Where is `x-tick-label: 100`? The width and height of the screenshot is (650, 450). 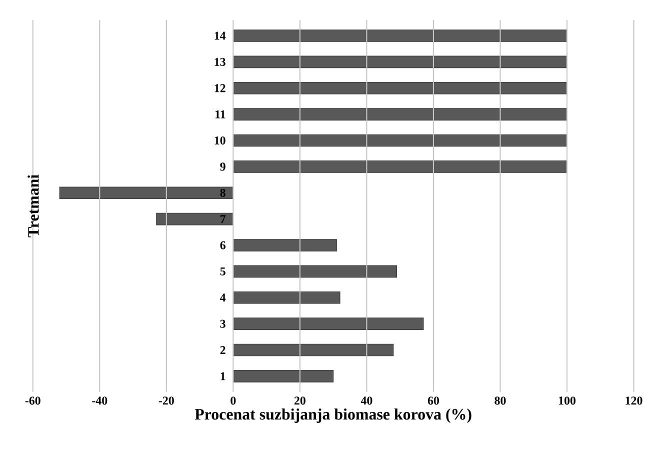 x-tick-label: 100 is located at coordinates (567, 400).